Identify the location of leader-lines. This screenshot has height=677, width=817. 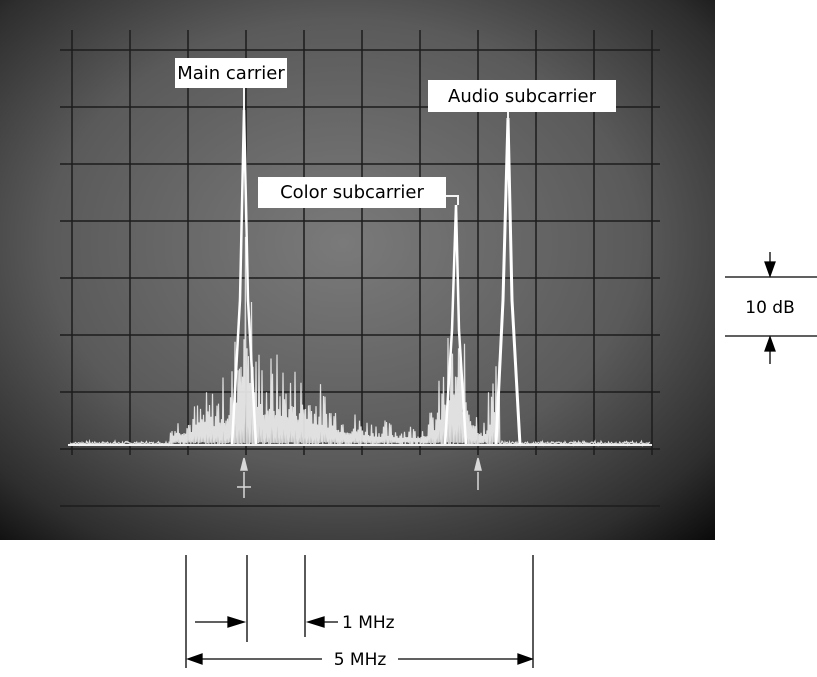
(376, 146).